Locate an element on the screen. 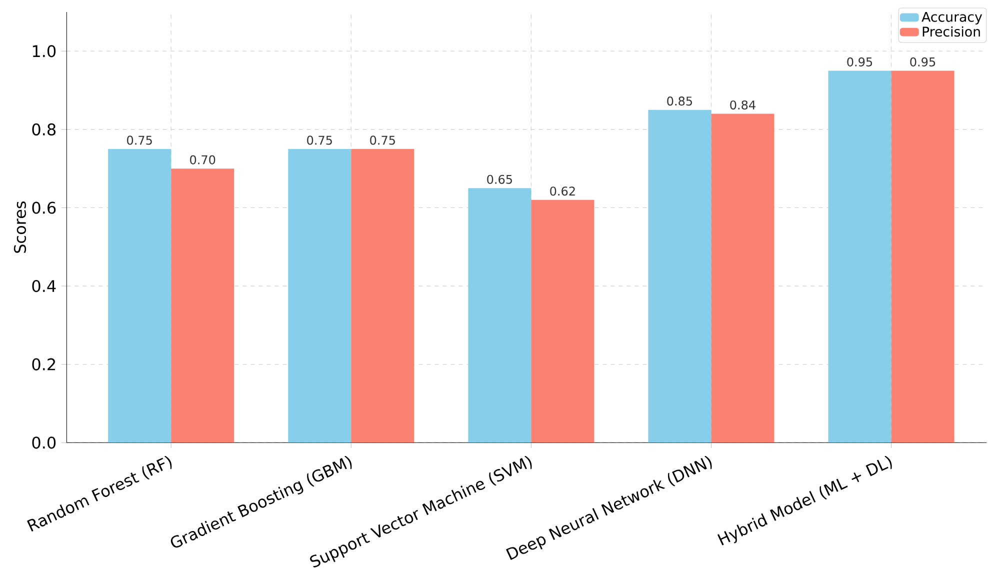 The image size is (988, 571). data-label: 0.65 is located at coordinates (499, 179).